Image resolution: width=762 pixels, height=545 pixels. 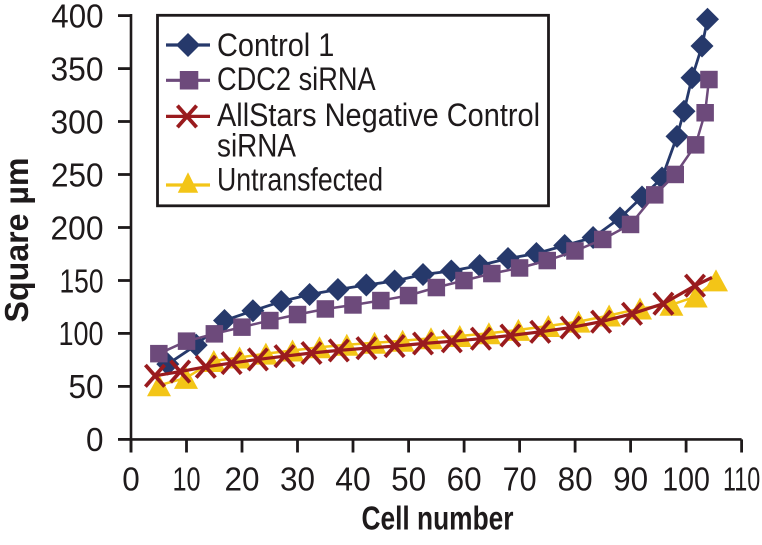 I want to click on svg-text: siRNA, so click(x=257, y=146).